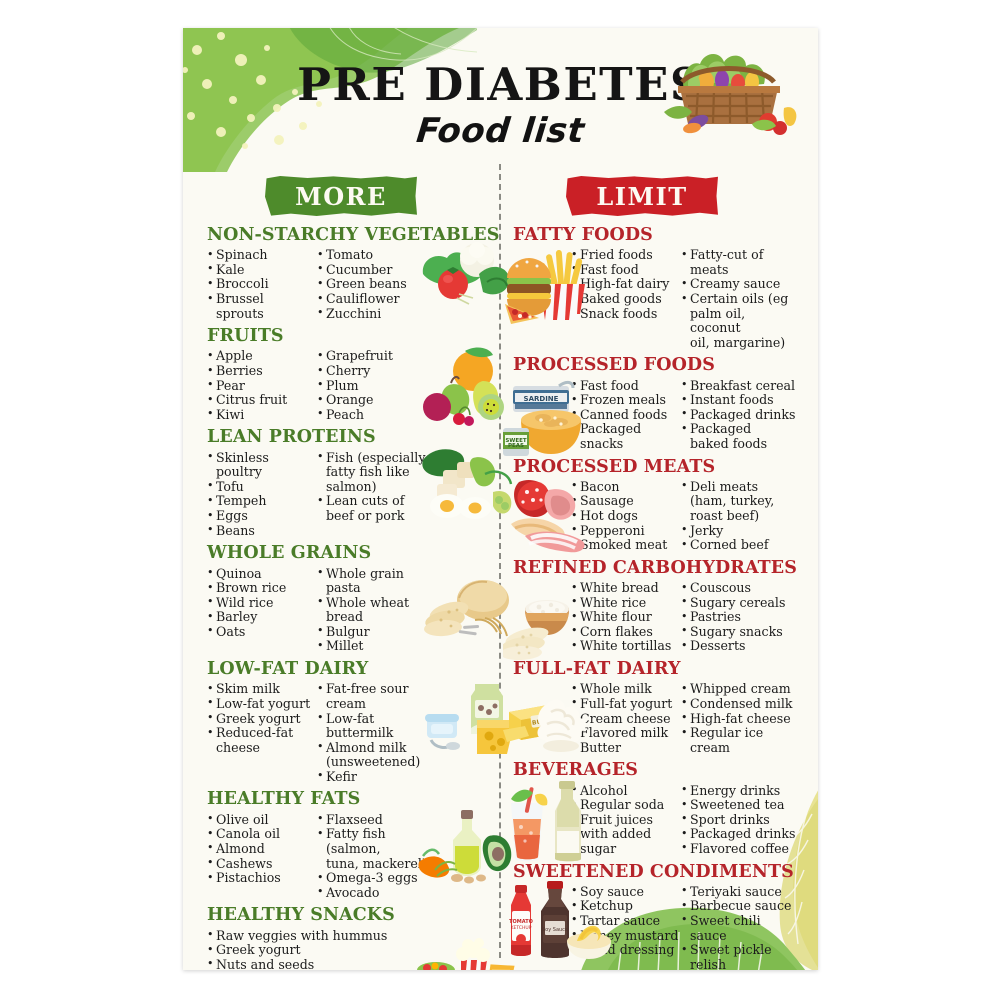 The image size is (1000, 1000). Describe the element at coordinates (575, 770) in the screenshot. I see `section-heading: BEVERAGES` at that location.